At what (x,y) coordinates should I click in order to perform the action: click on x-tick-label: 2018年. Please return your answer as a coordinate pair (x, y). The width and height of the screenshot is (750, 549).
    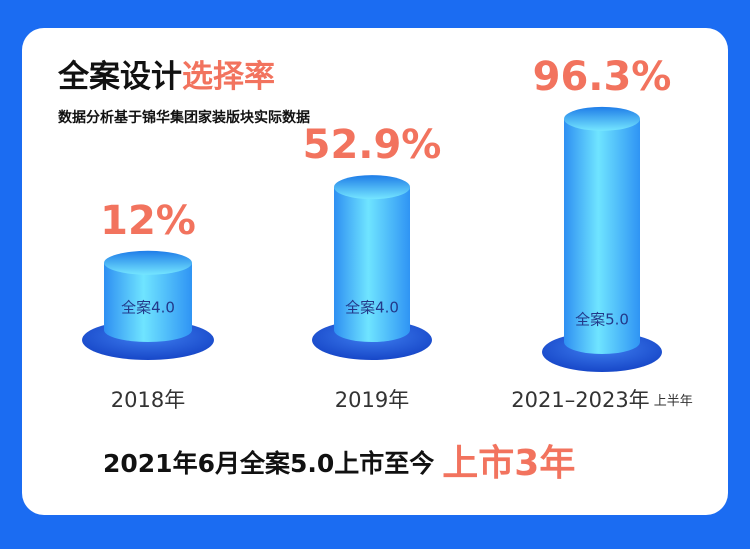
    Looking at the image, I should click on (148, 400).